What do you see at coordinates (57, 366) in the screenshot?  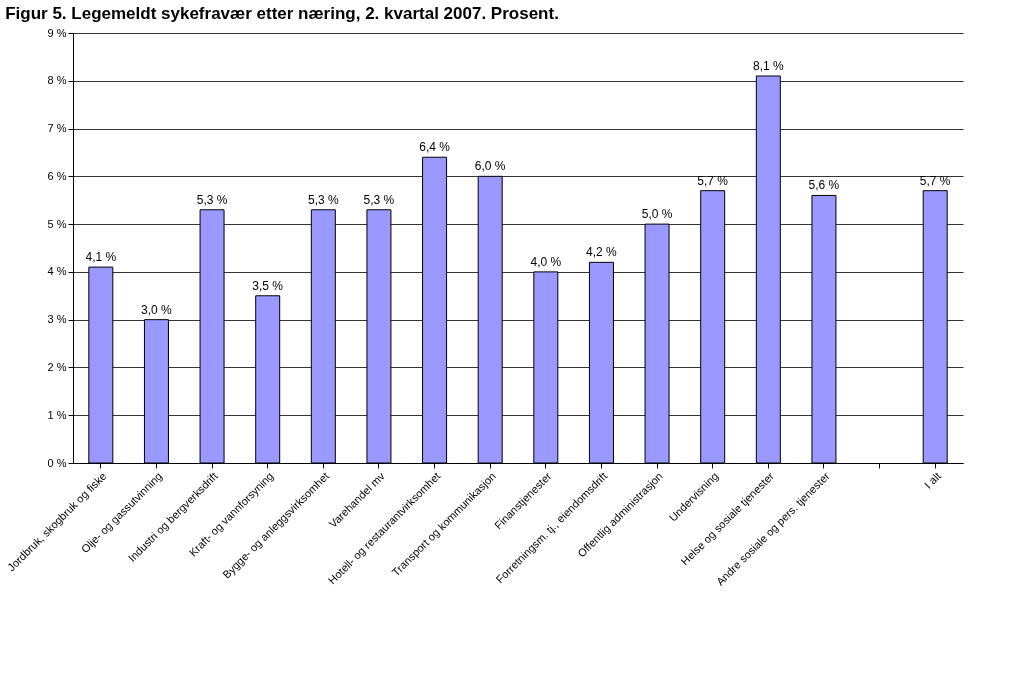 I see `y-tick-label: 2 %` at bounding box center [57, 366].